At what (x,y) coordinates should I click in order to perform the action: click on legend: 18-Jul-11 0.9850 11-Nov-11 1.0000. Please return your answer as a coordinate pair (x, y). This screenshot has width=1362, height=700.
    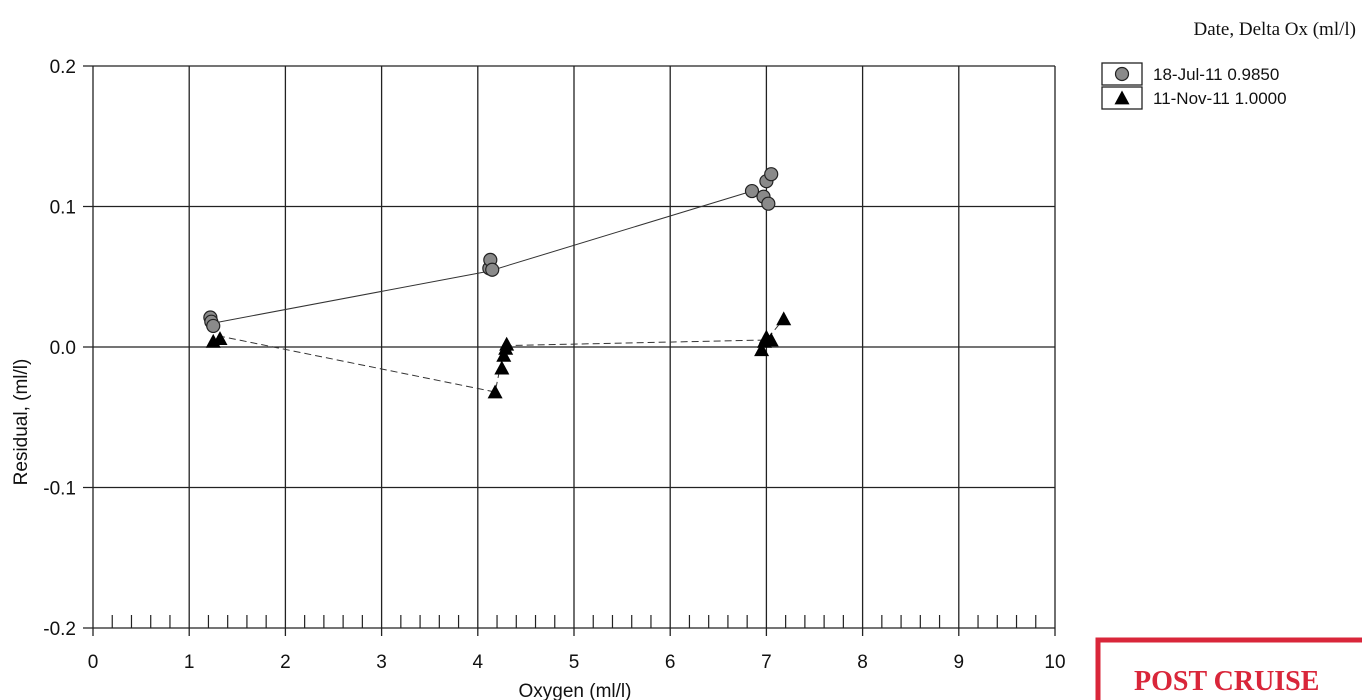
    Looking at the image, I should click on (1194, 86).